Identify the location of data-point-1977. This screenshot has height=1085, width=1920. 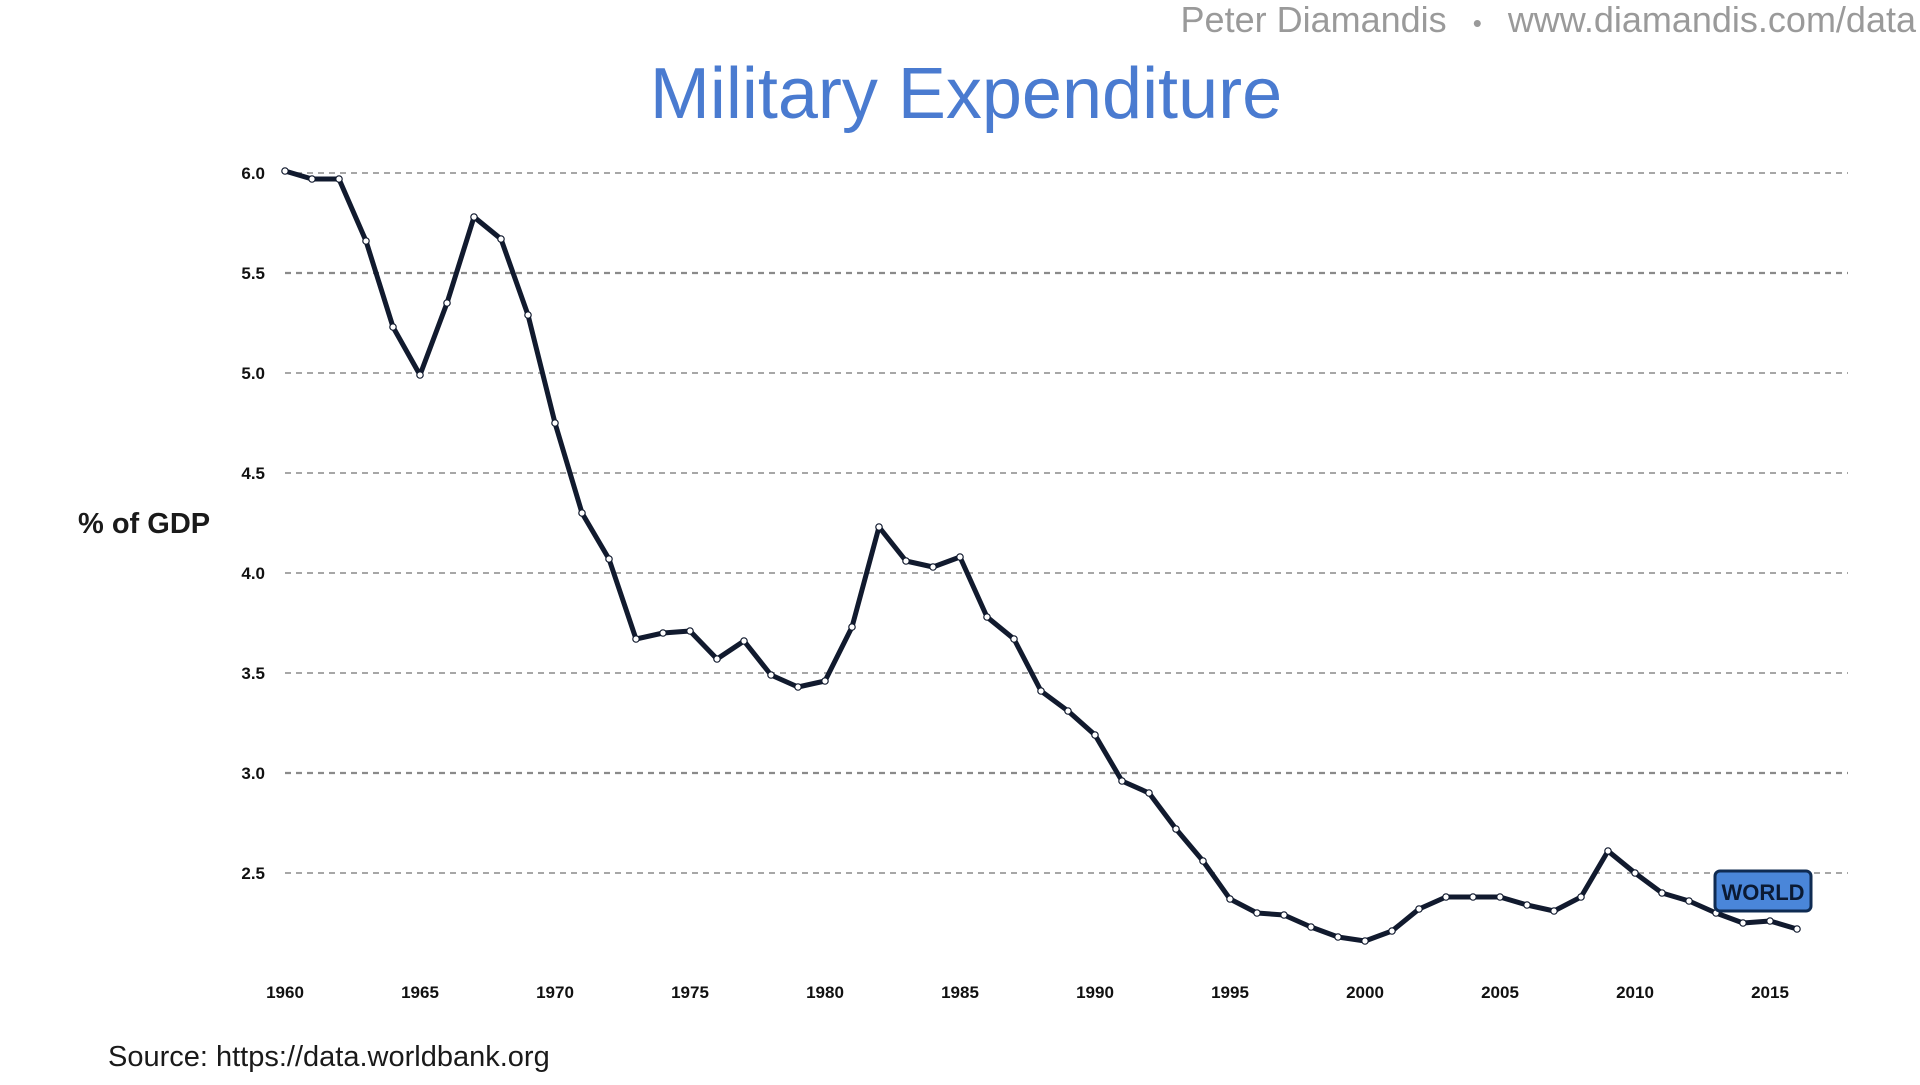
(744, 641).